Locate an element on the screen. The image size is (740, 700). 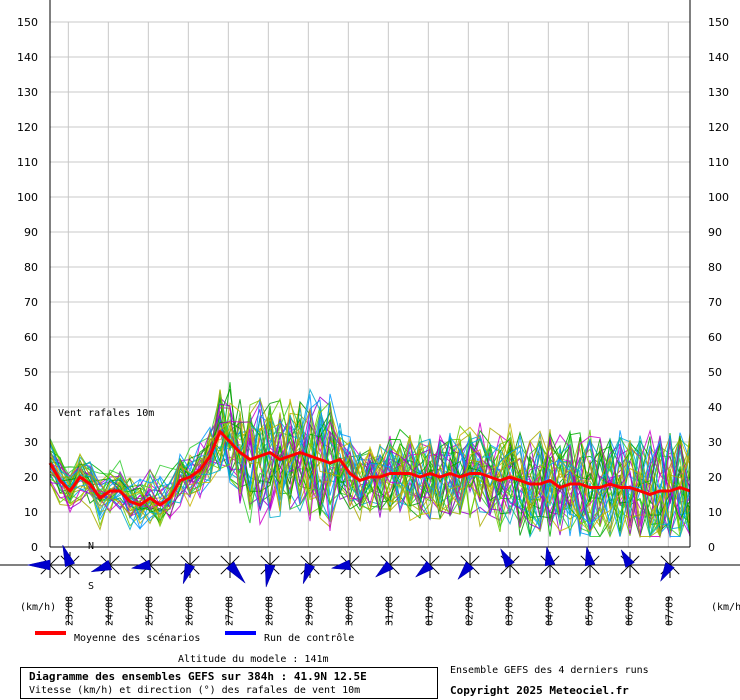
legend-control-label: Run de contrôle is located at coordinates (309, 638).